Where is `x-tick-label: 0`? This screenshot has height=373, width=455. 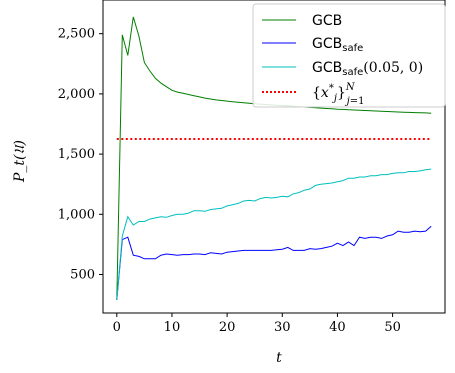 x-tick-label: 0 is located at coordinates (117, 327).